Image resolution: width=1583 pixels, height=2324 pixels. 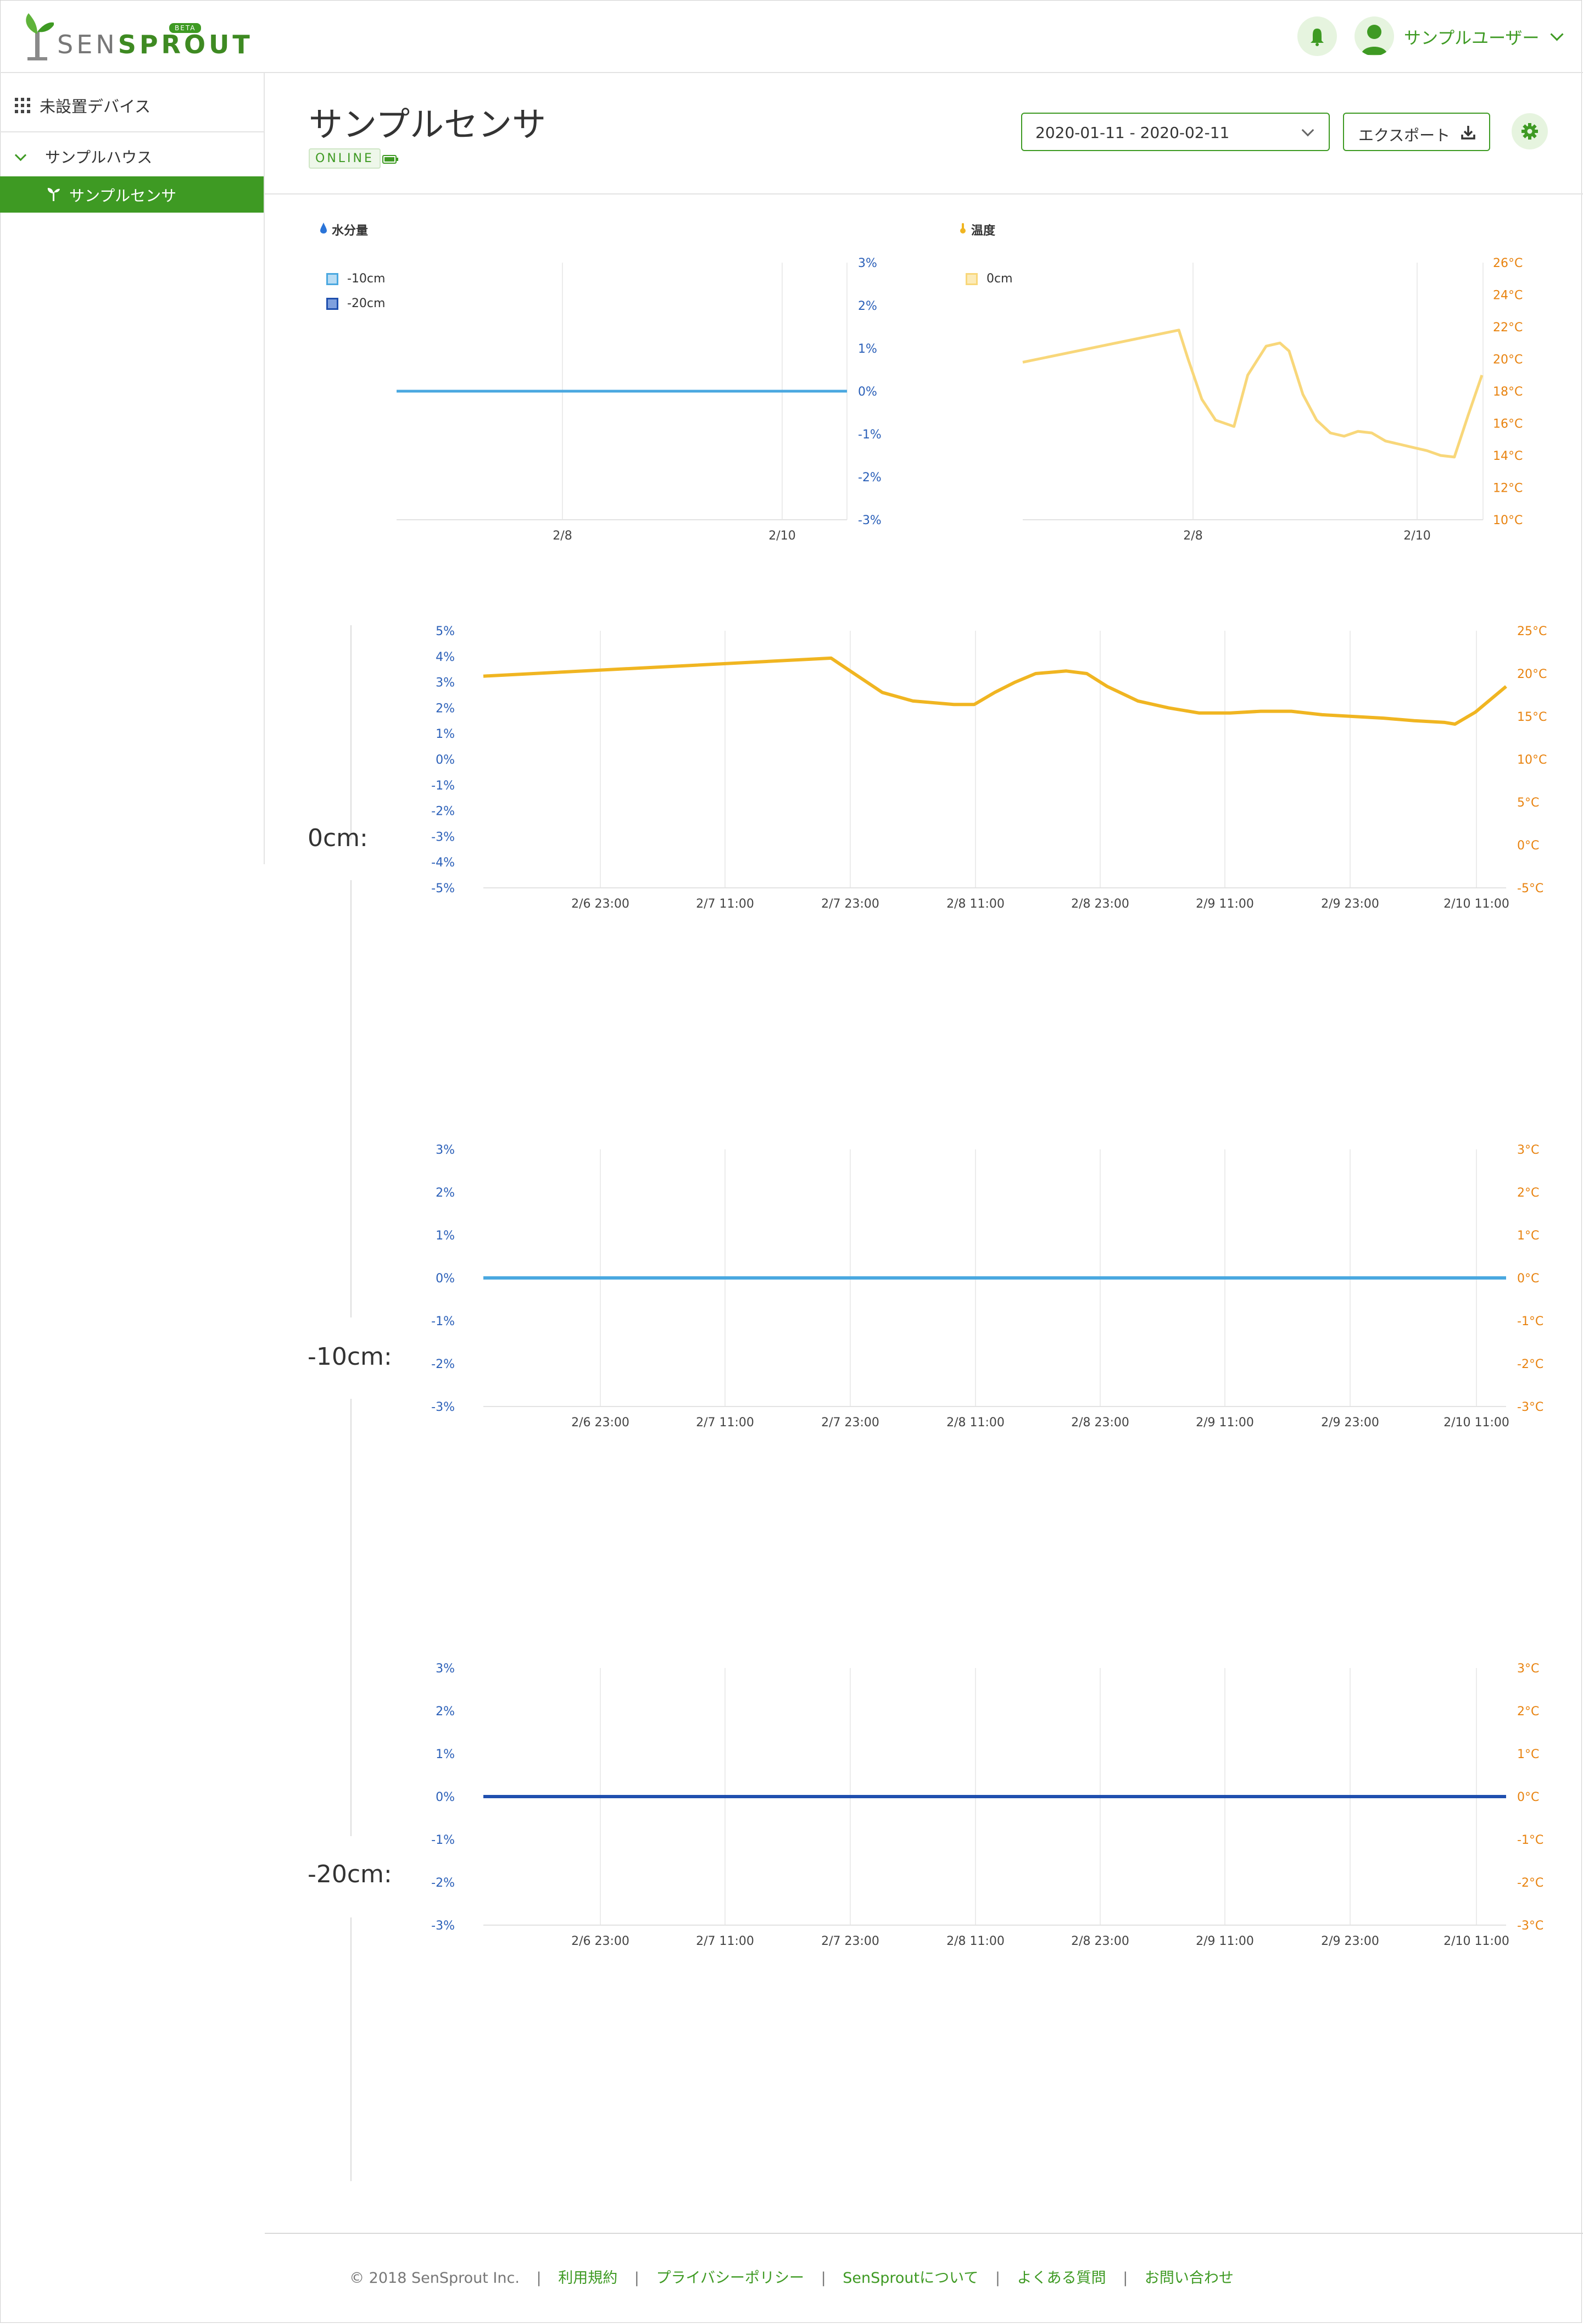 I want to click on sidebar-item-label: サンプルハウス, so click(x=99, y=157).